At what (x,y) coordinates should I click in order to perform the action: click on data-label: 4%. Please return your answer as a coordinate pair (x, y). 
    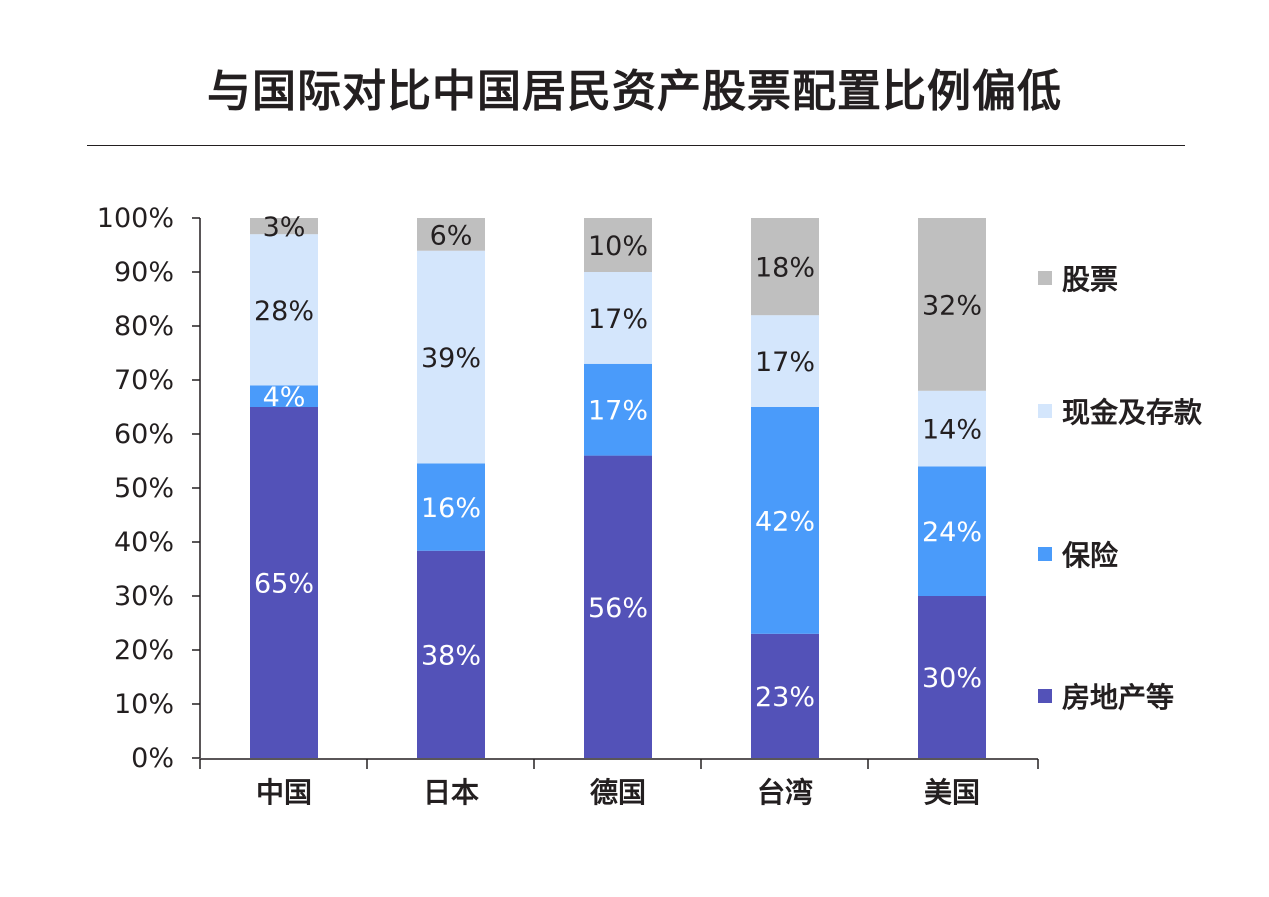
    Looking at the image, I should click on (284, 397).